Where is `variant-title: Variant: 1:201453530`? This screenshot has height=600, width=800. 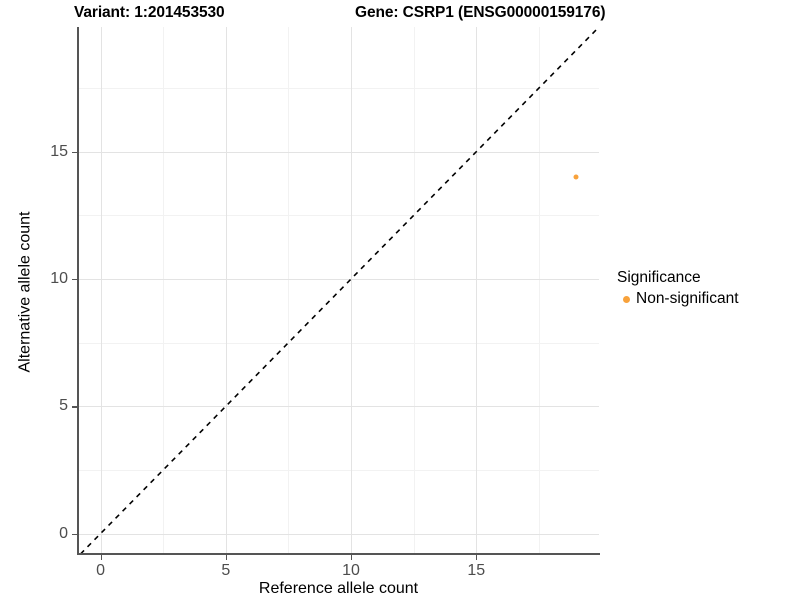
variant-title: Variant: 1:201453530 is located at coordinates (149, 12).